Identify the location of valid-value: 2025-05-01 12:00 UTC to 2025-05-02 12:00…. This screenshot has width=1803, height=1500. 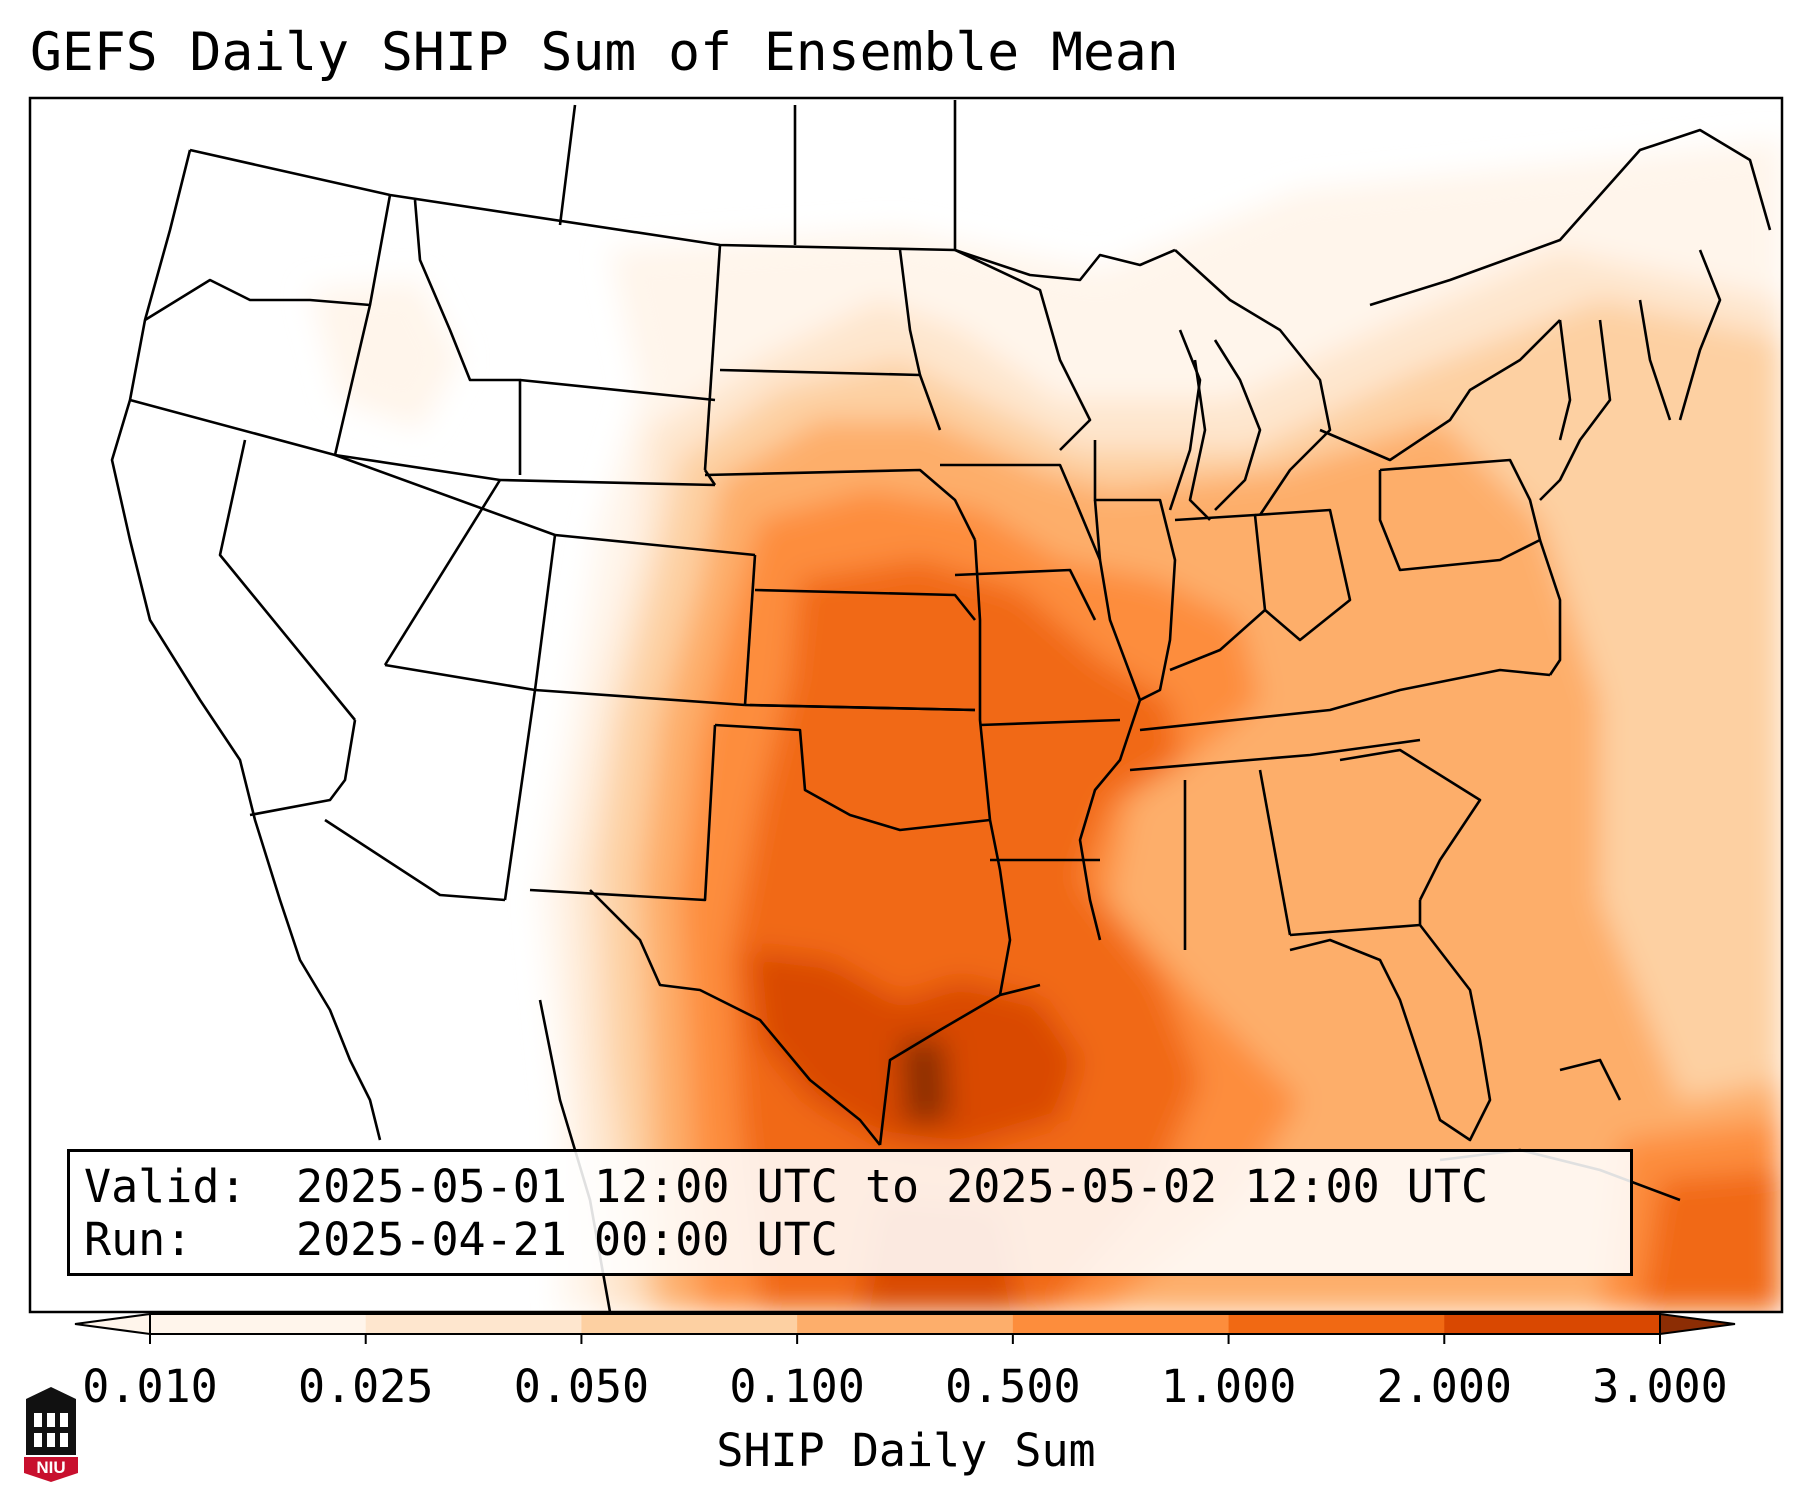
(892, 1186).